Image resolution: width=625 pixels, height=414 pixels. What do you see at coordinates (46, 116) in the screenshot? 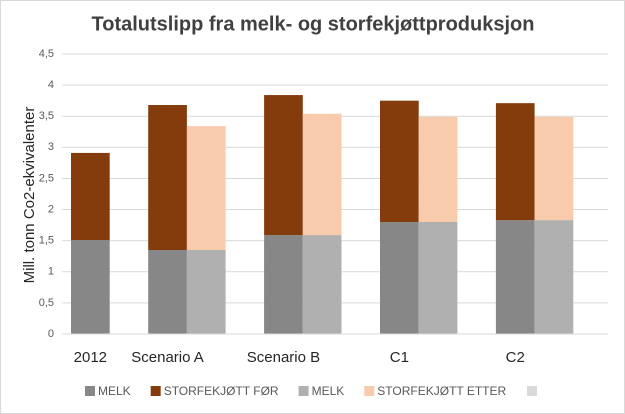
I see `y-tick-label: 3,5` at bounding box center [46, 116].